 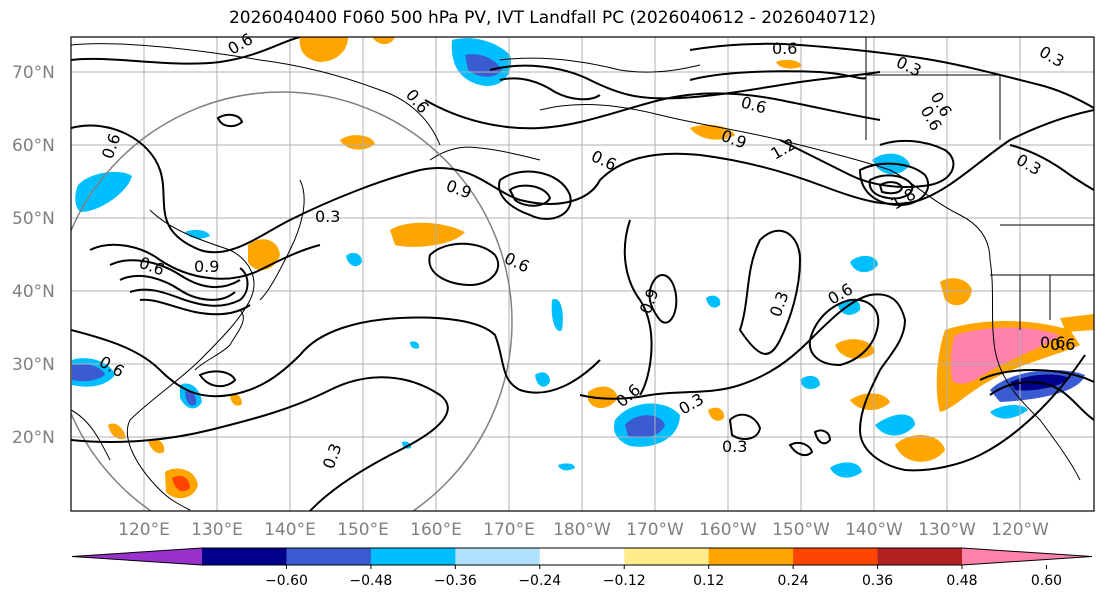 I want to click on lon-label: 130°E, so click(x=217, y=530).